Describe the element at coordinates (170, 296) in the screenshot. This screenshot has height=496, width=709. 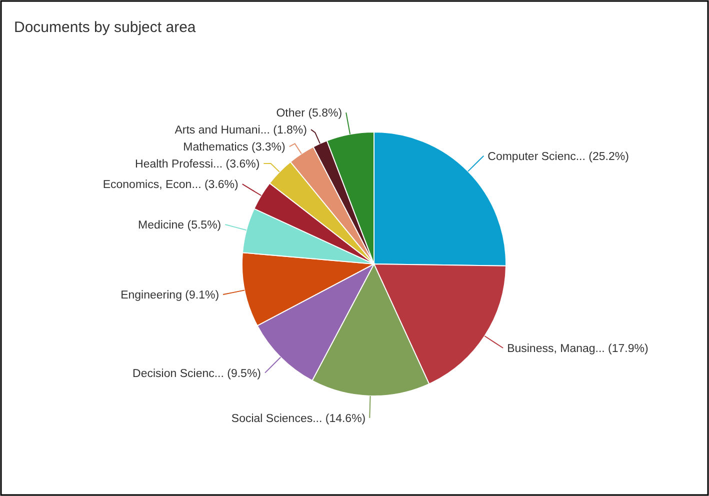
I see `slice-label: Engineering (9.1%)` at that location.